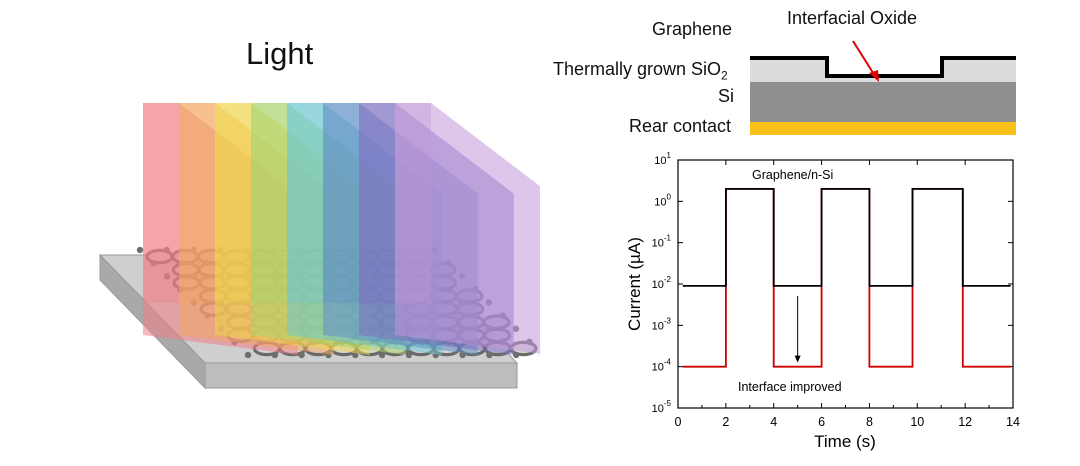 This screenshot has width=1080, height=466. I want to click on graphene-label: Graphene, so click(692, 29).